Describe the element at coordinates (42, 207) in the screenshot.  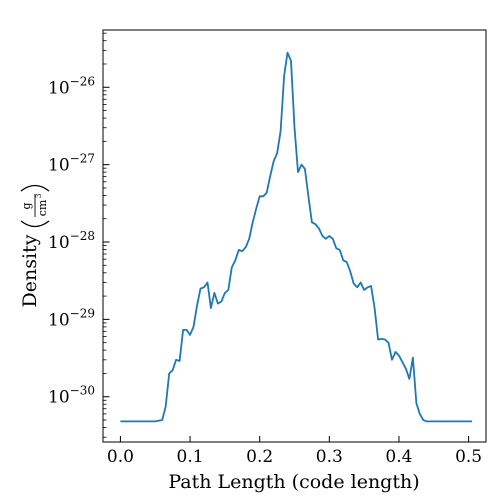
I see `unit-denominator: cm` at that location.